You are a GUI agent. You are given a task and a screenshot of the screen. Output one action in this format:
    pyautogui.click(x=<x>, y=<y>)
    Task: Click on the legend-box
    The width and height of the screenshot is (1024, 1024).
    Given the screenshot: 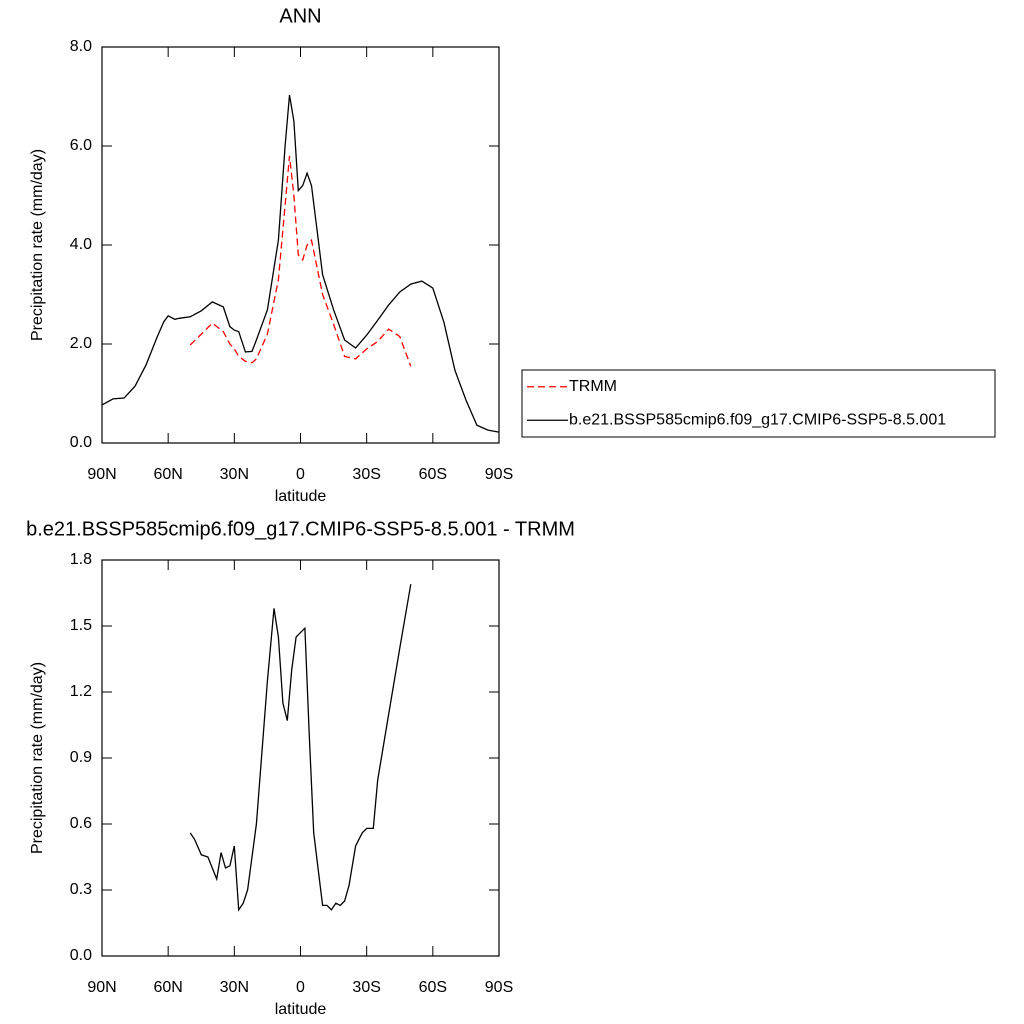 What is the action you would take?
    pyautogui.click(x=758, y=403)
    